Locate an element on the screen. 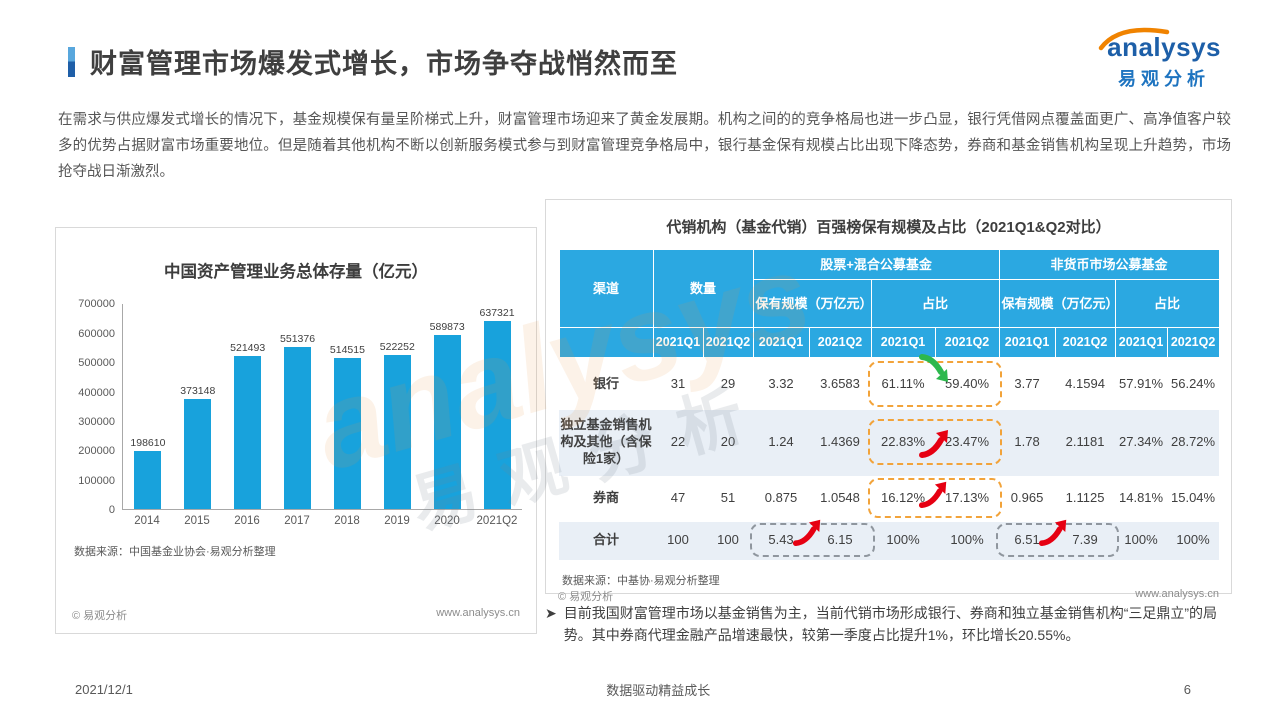 The image size is (1279, 719). col-header-group-equity: 股票+混合公募基金 is located at coordinates (876, 265).